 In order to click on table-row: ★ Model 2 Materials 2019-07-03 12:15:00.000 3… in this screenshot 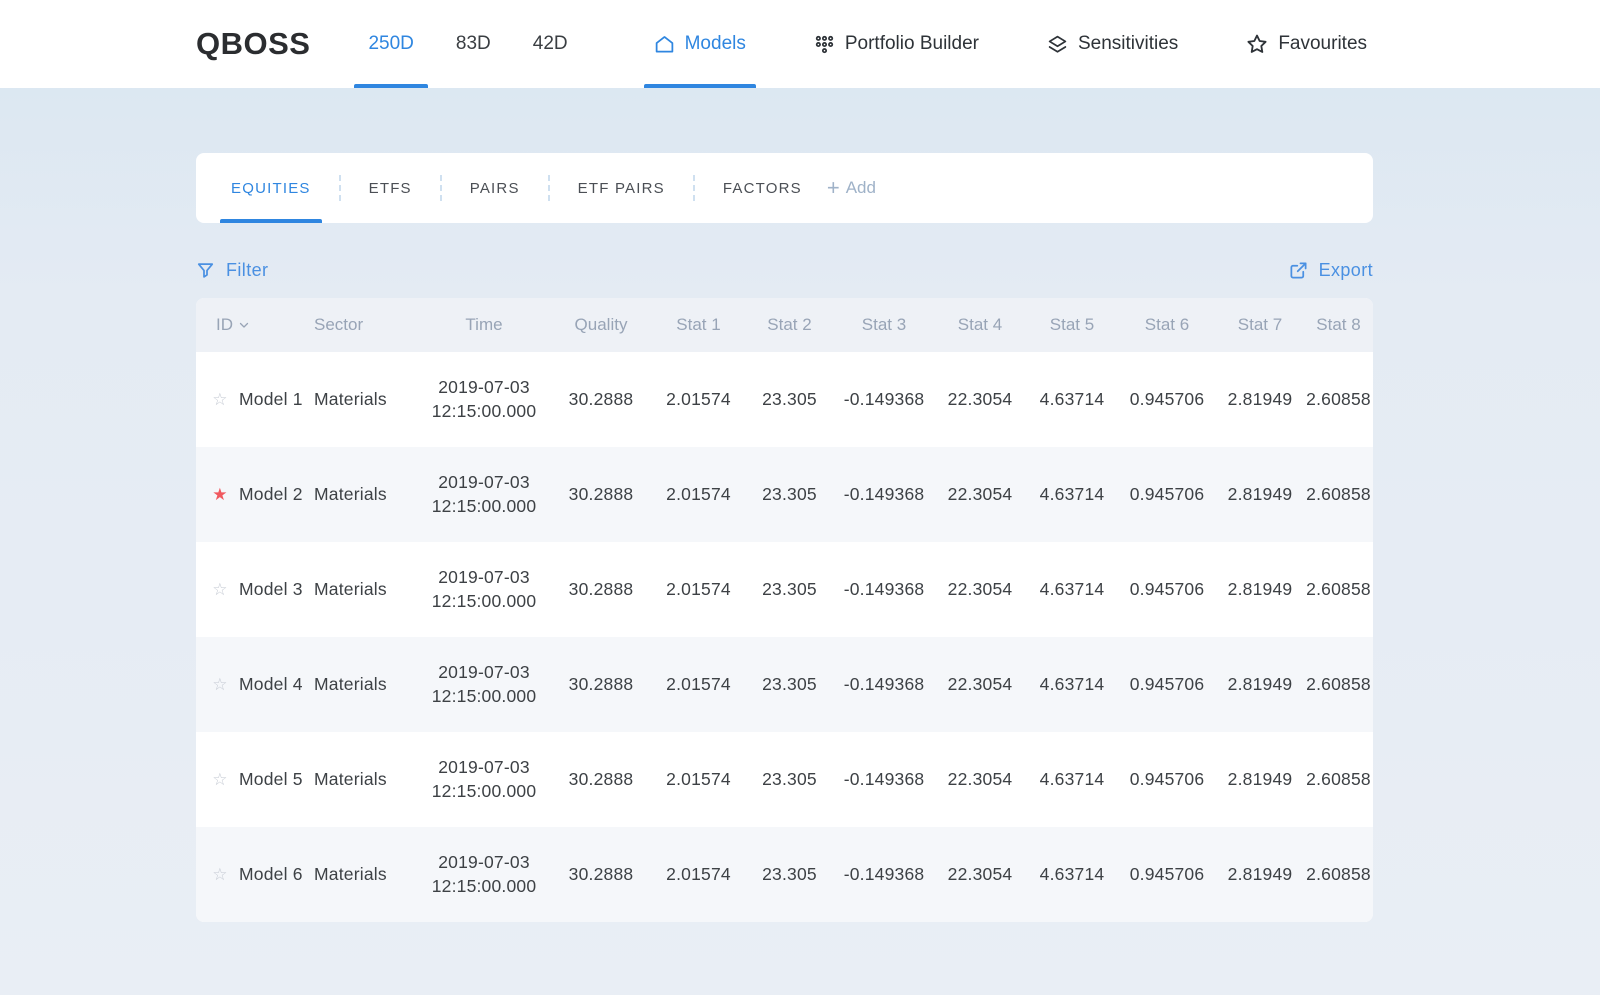, I will do `click(784, 494)`.